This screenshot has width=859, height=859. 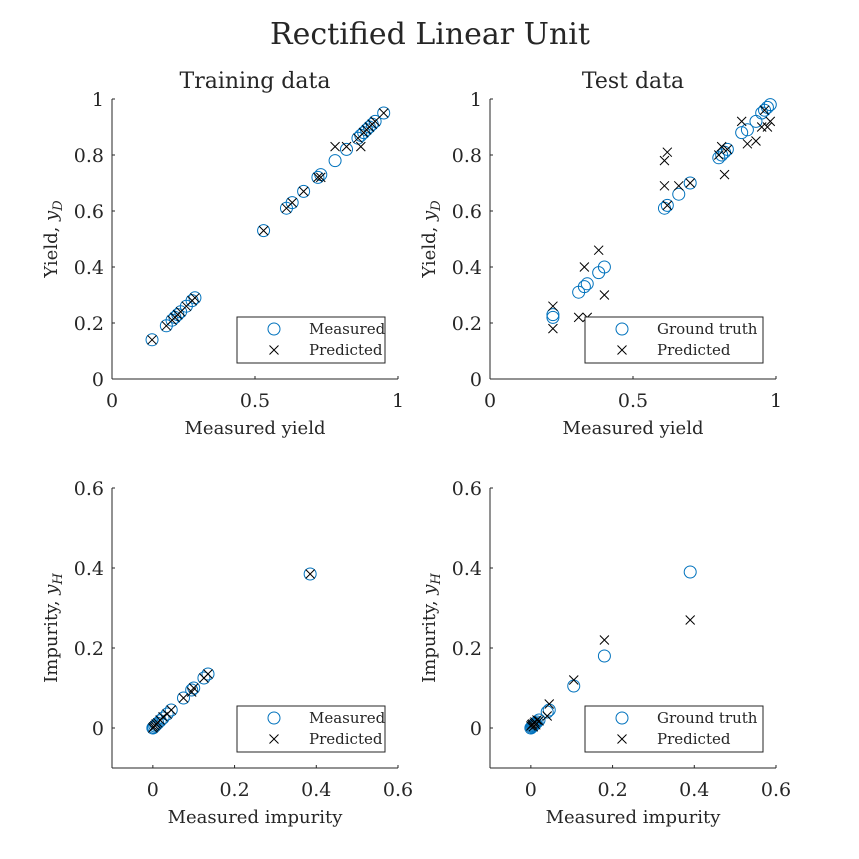 What do you see at coordinates (98, 100) in the screenshot?
I see `y-tick-label: 1` at bounding box center [98, 100].